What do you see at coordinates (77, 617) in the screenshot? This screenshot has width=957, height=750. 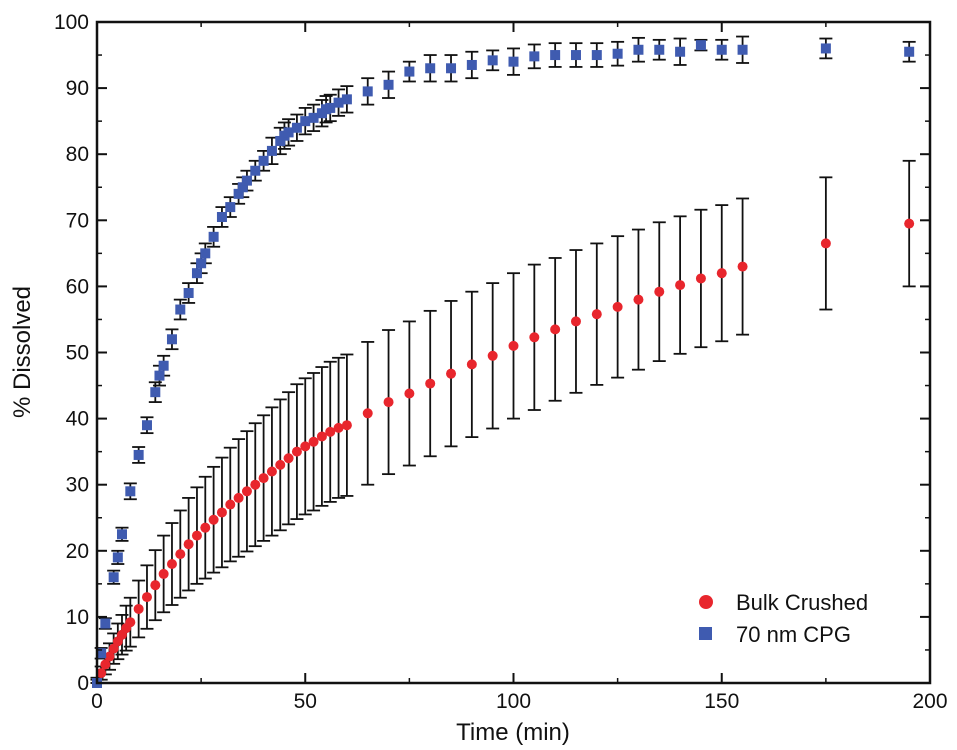 I see `y-tick-label: 10` at bounding box center [77, 617].